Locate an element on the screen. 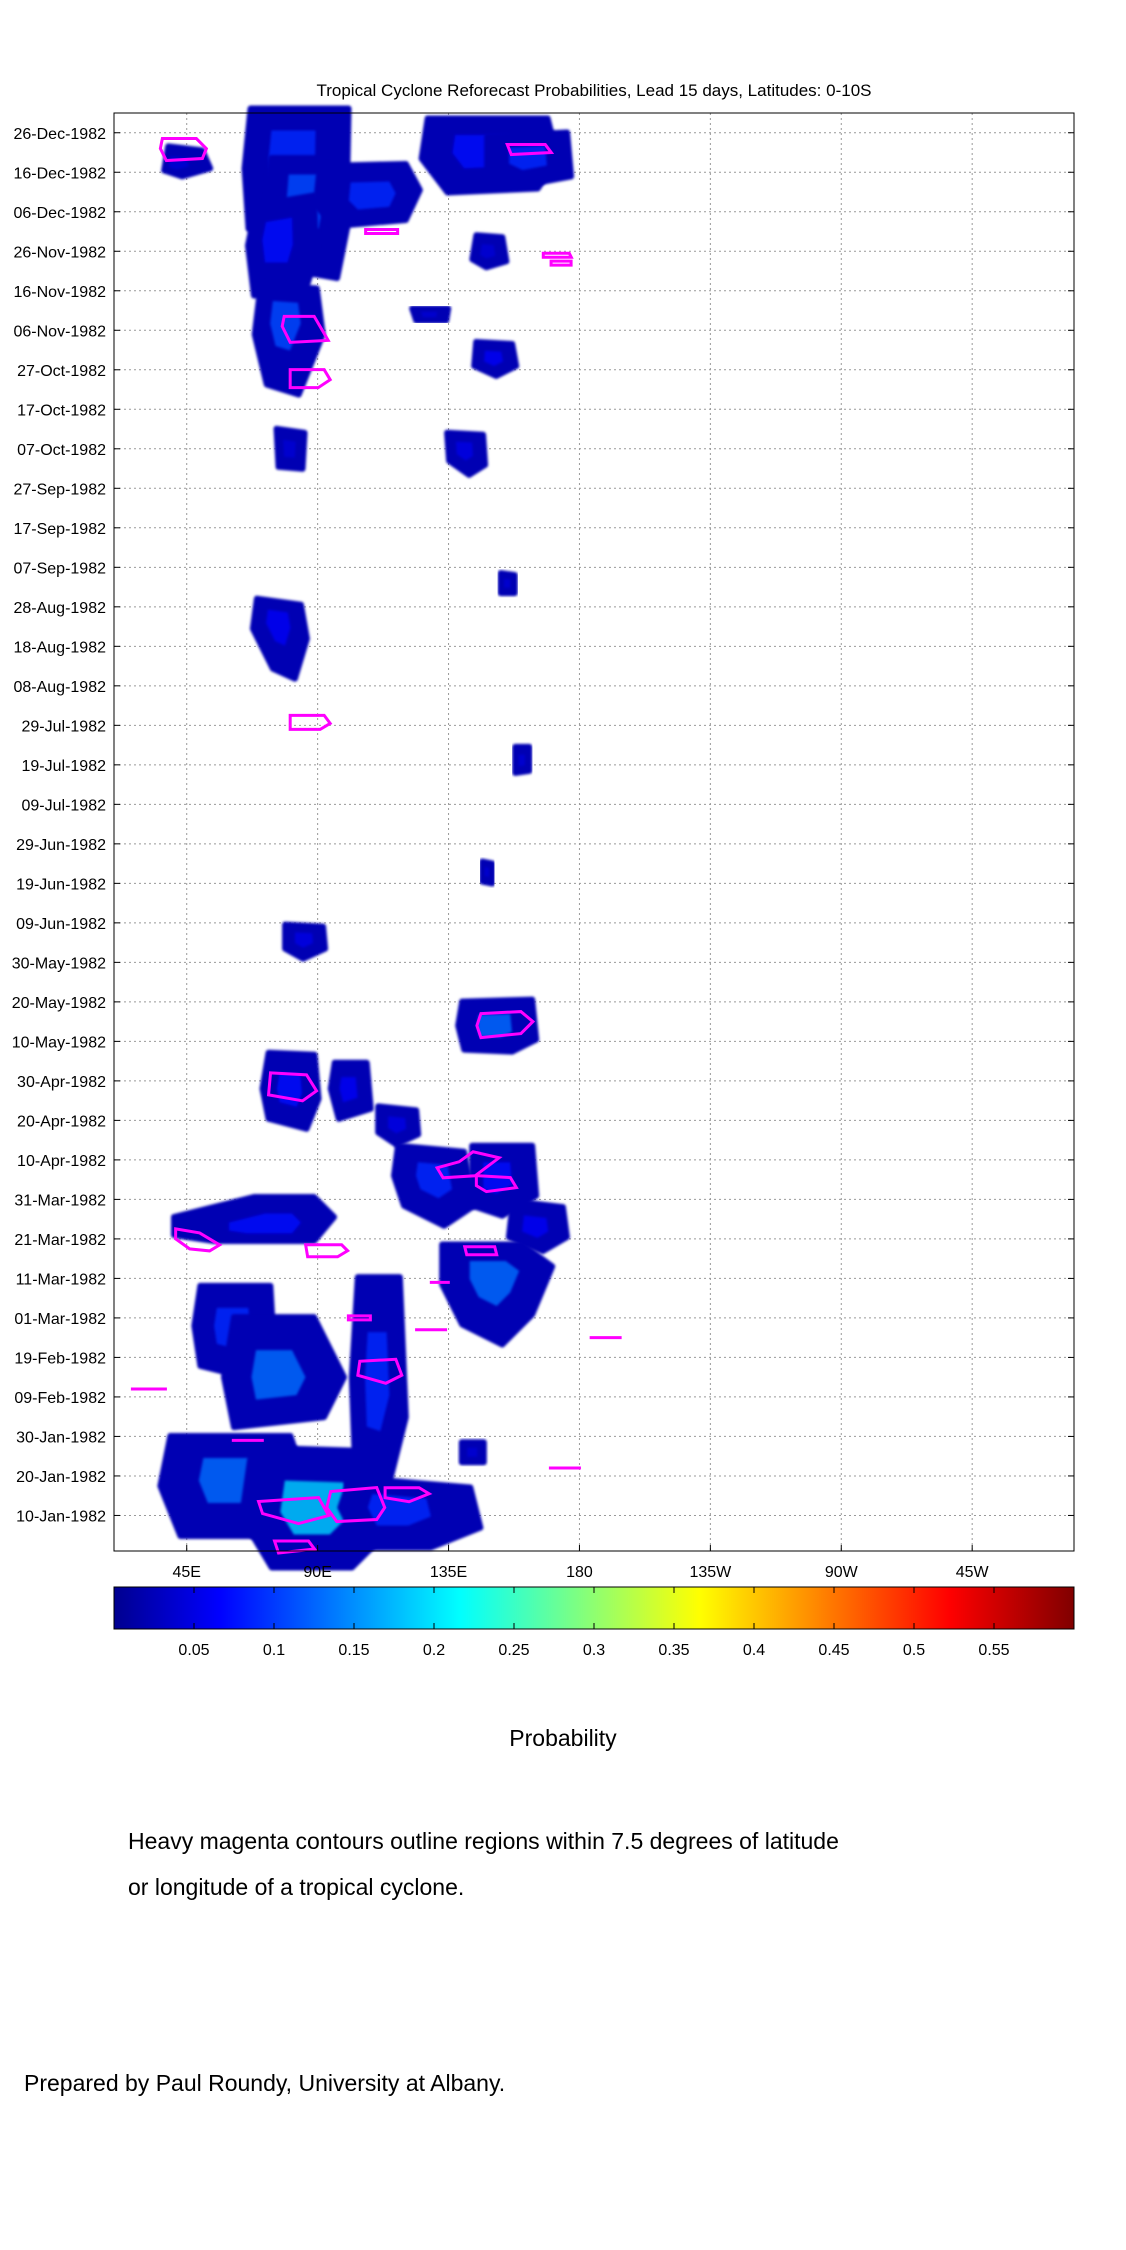 The height and width of the screenshot is (2250, 1126). y-tick-label: 29-Jul-1982 is located at coordinates (64, 726).